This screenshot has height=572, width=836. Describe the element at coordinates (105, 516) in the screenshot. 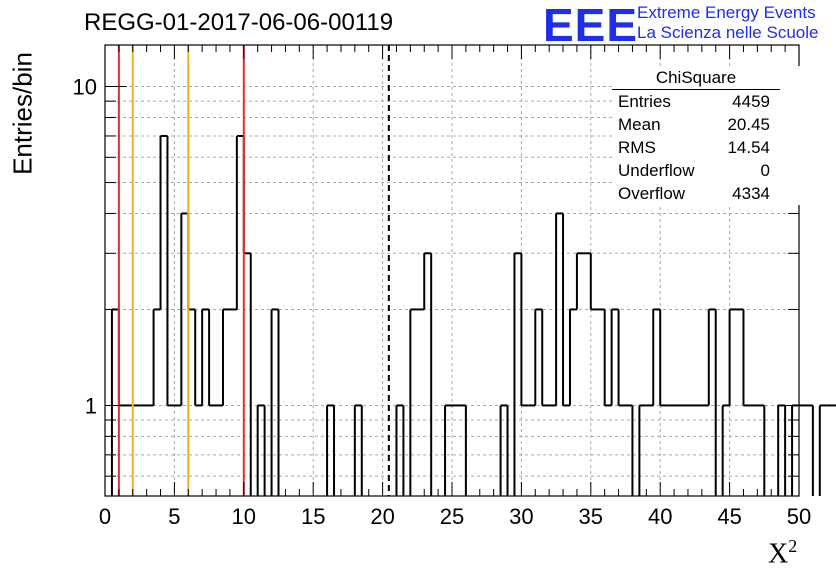

I see `x-tick-label: 0` at that location.